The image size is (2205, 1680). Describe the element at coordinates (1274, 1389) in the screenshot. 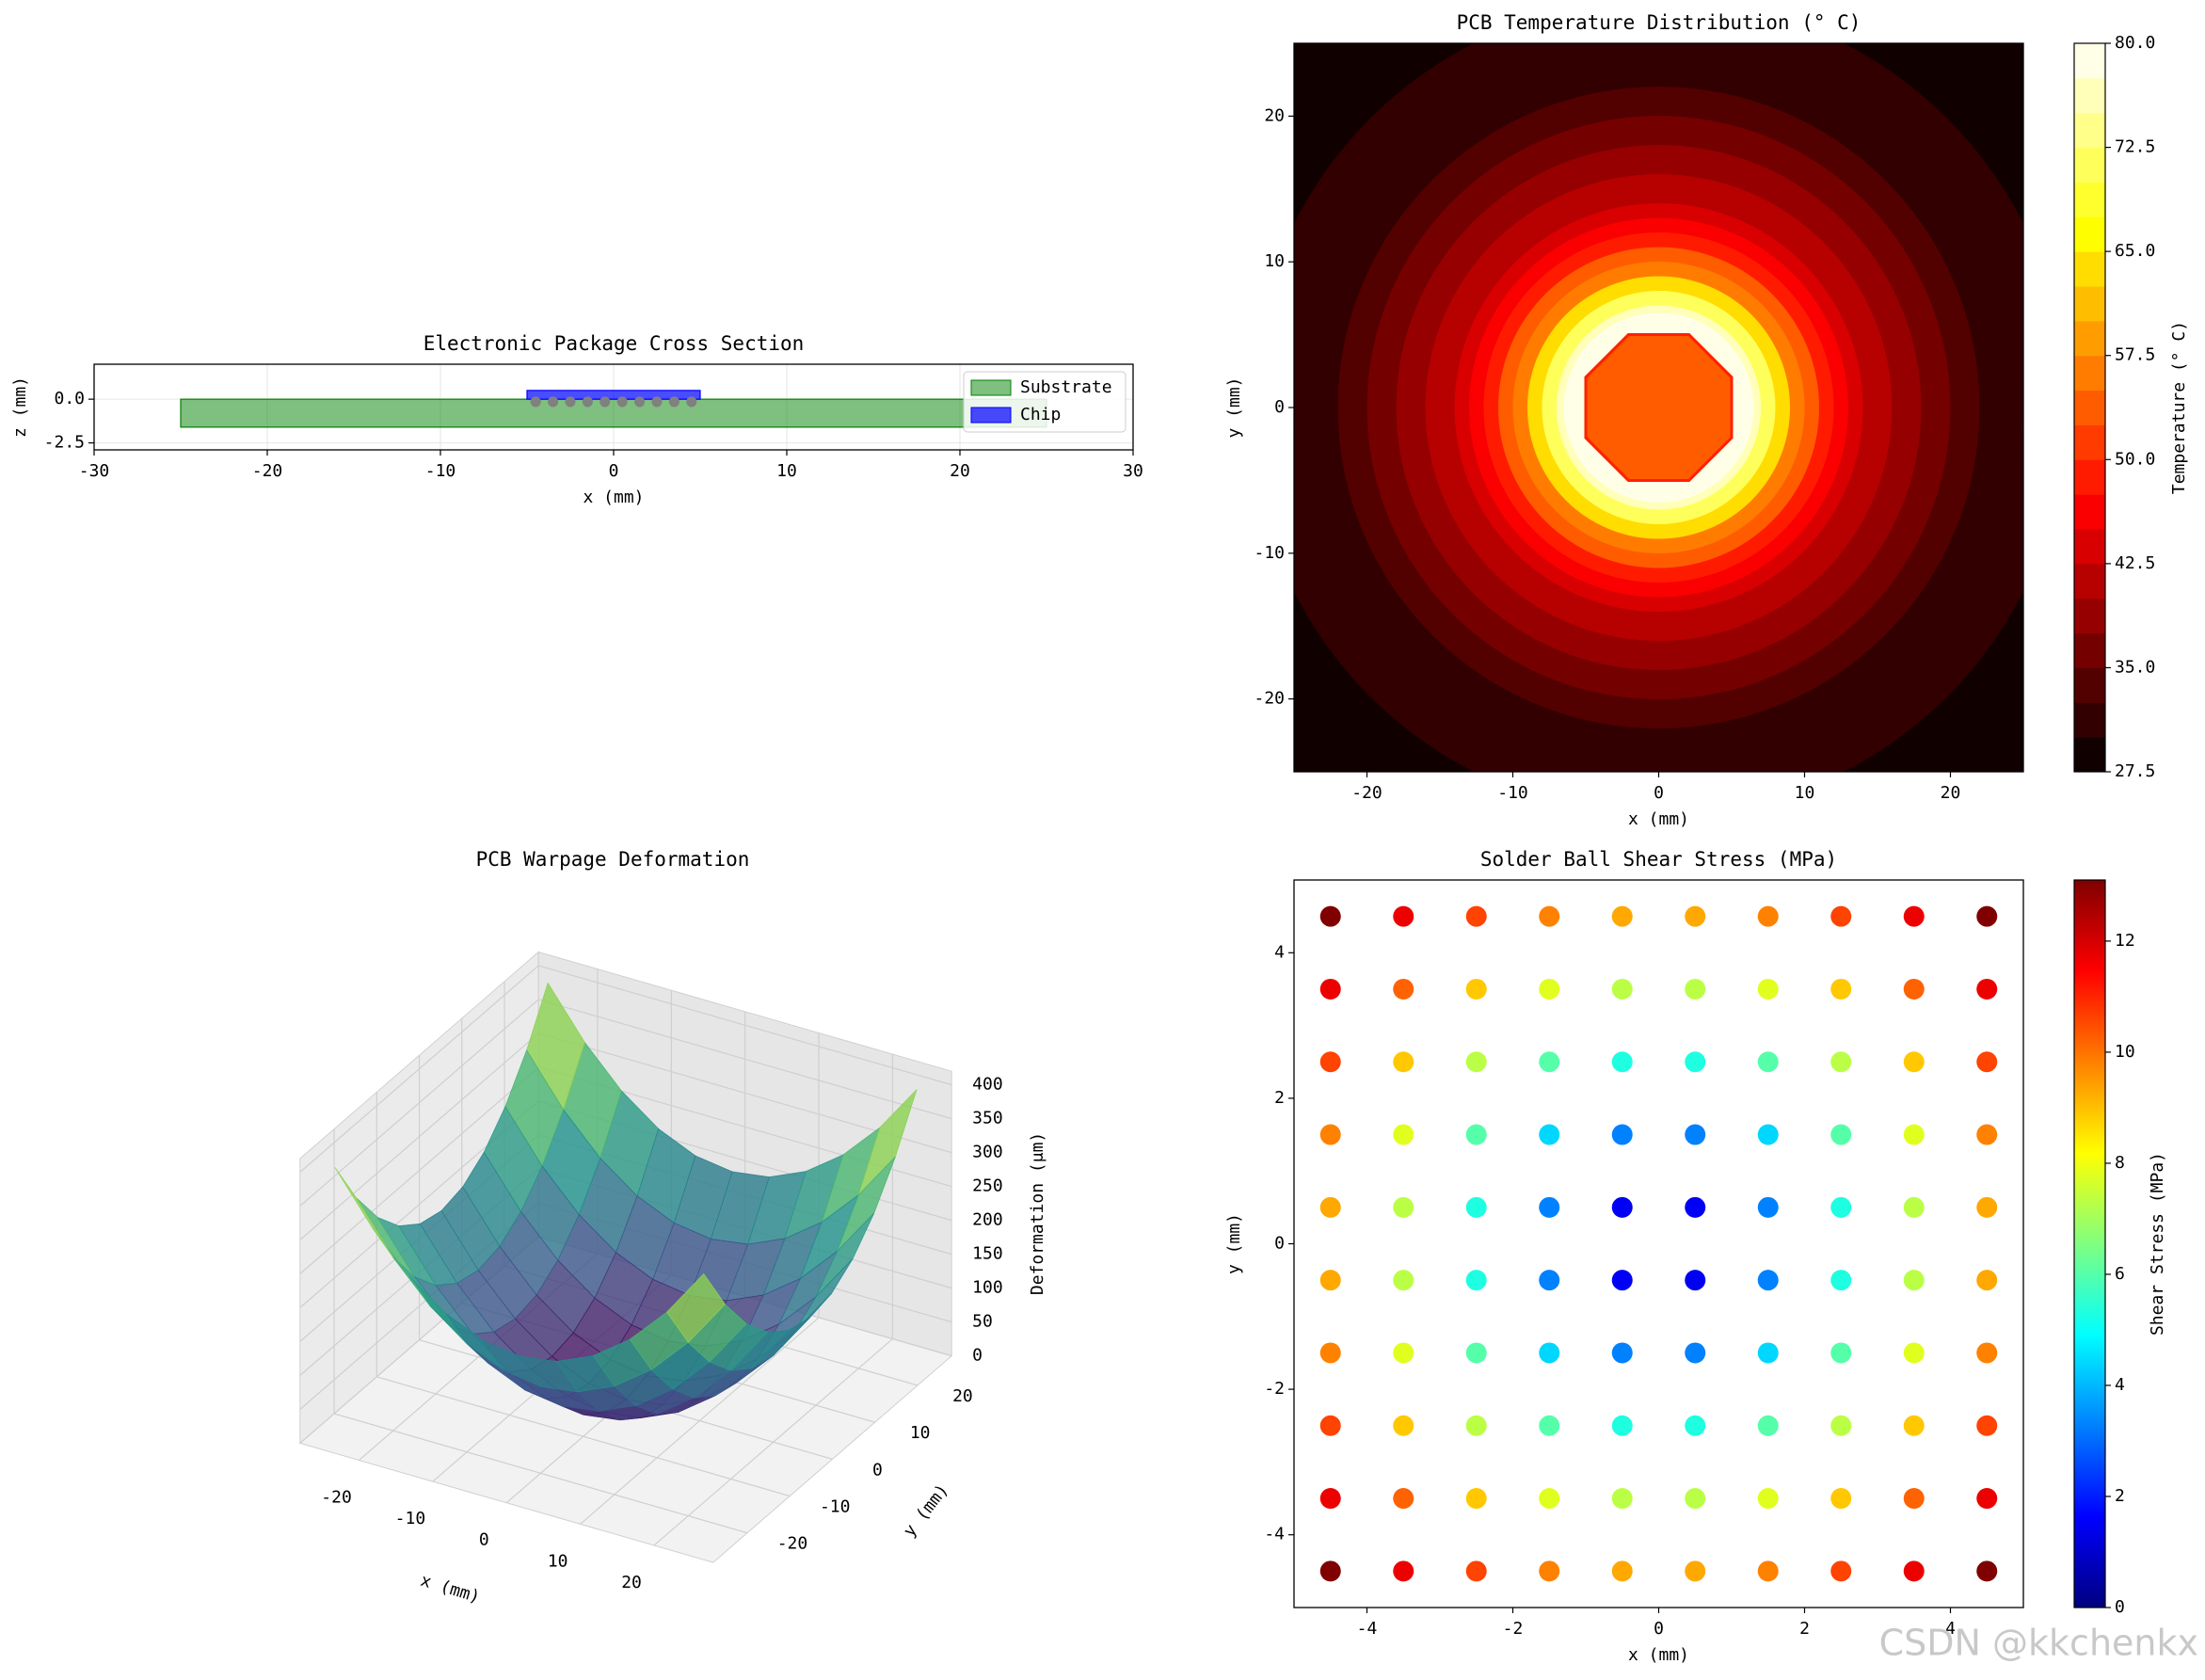

I see `y-tick-label: -2` at that location.